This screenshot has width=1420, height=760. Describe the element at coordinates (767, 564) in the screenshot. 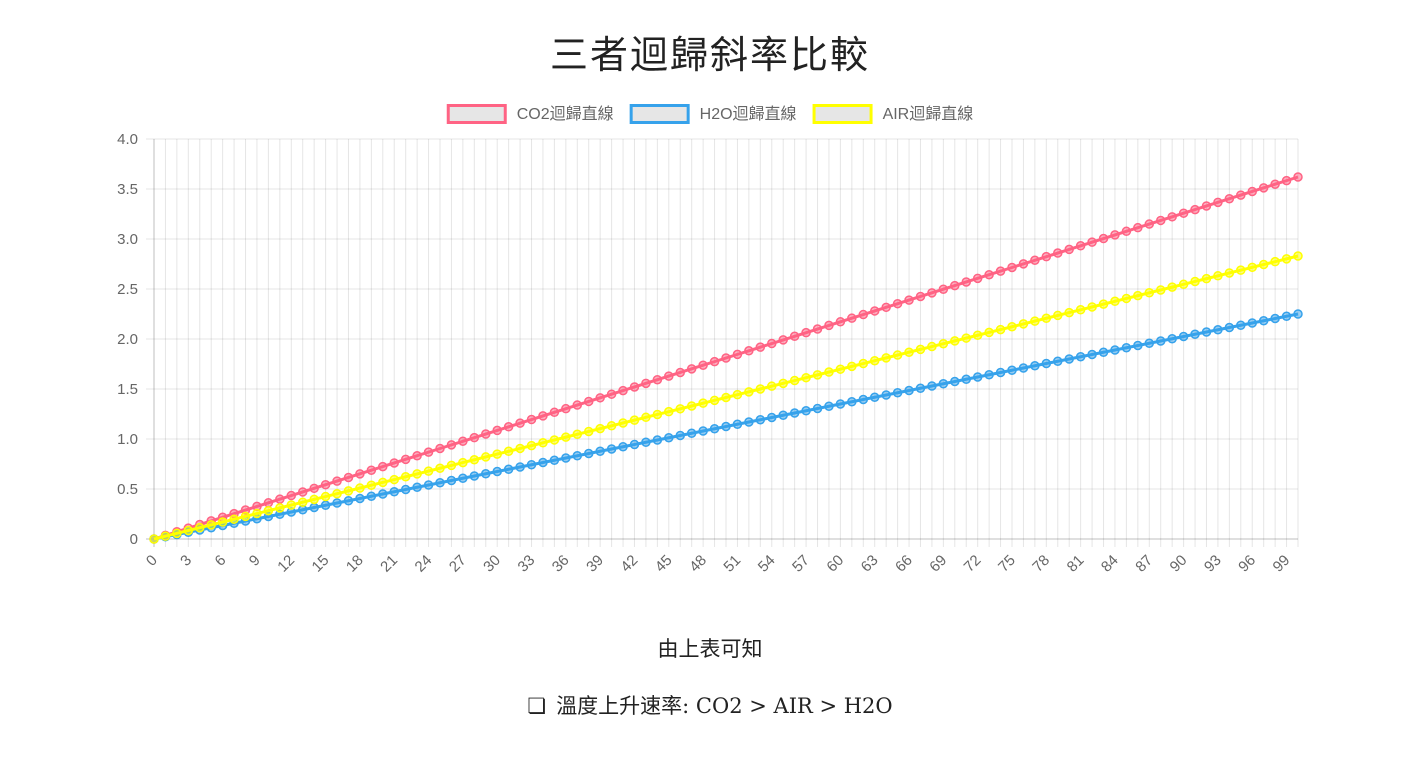

I see `x-tick-label: 54` at that location.